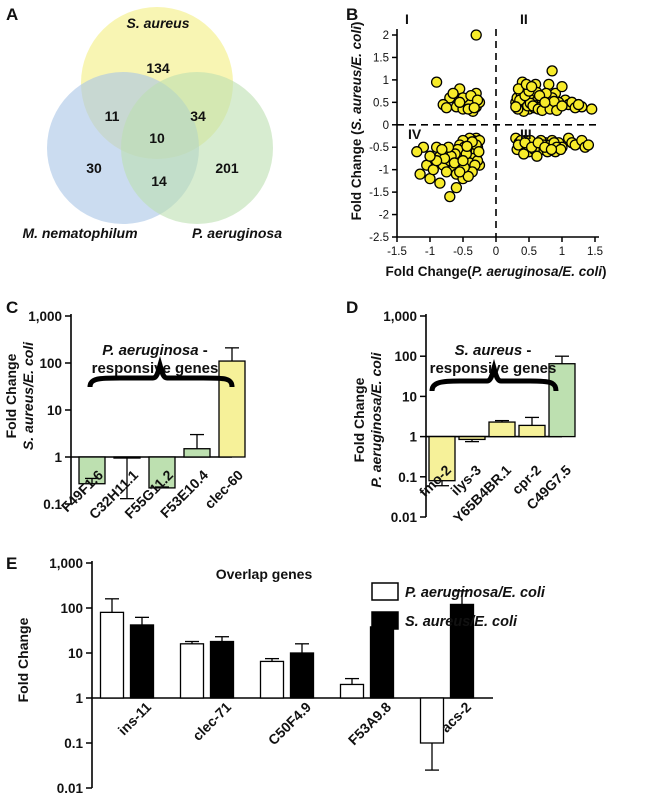  I want to click on e-y-tick-label: 1,000, so click(66, 563).